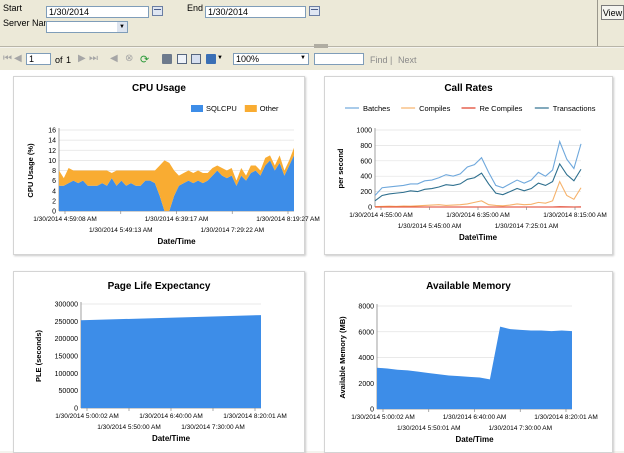 The width and height of the screenshot is (624, 453). I want to click on next-link: Next, so click(407, 60).